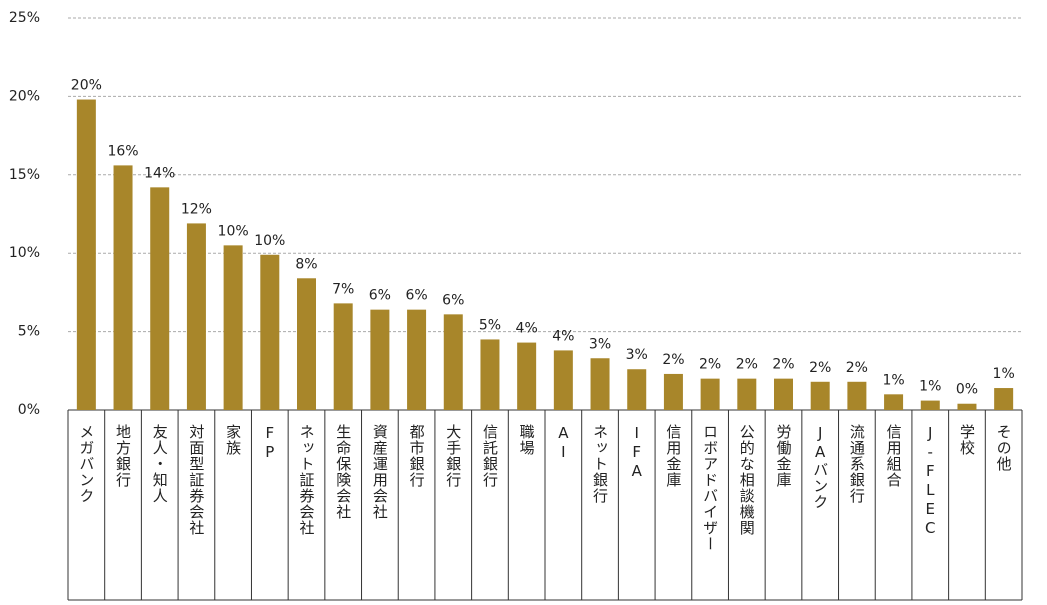 The height and width of the screenshot is (605, 1047). I want to click on x-tick-label: 地方銀行, so click(123, 456).